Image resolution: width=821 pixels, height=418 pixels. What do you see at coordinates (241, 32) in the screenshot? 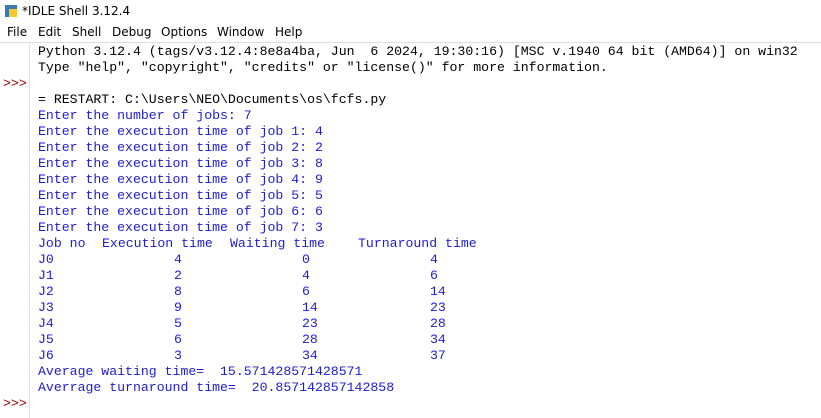
I see `menu-item: Window` at bounding box center [241, 32].